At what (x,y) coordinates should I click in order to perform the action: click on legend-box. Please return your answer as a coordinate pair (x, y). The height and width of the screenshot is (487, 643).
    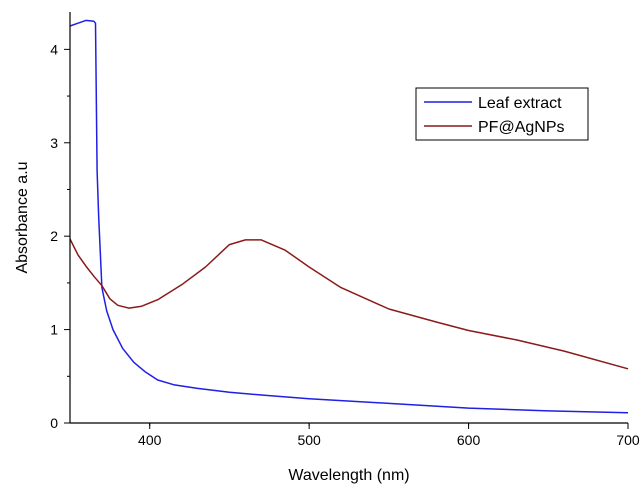
    Looking at the image, I should click on (502, 114).